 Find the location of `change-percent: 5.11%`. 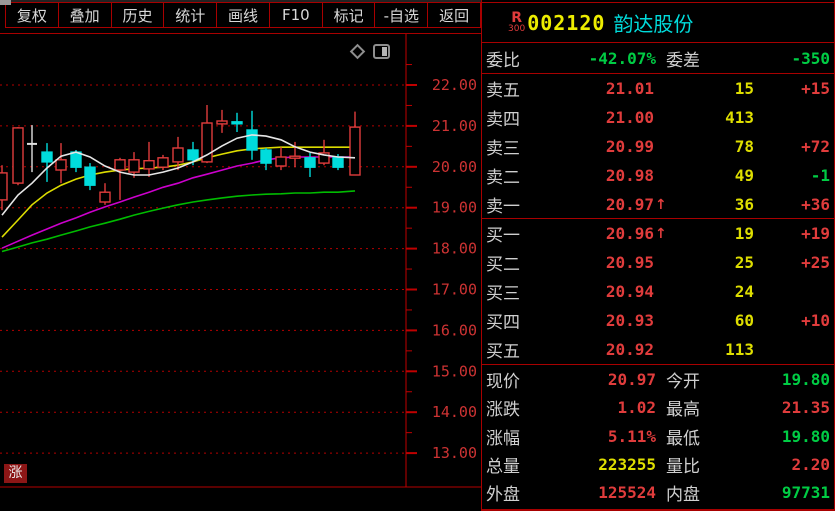

change-percent: 5.11% is located at coordinates (631, 436).